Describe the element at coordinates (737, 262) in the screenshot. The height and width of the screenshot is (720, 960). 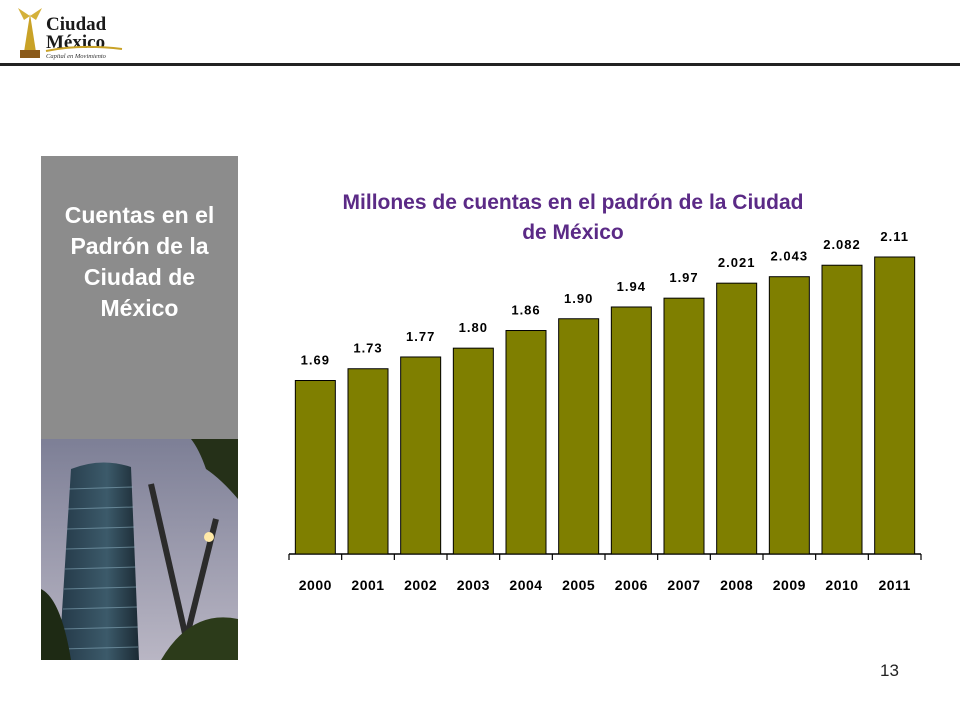
I see `data-label-2008: 2.021` at that location.